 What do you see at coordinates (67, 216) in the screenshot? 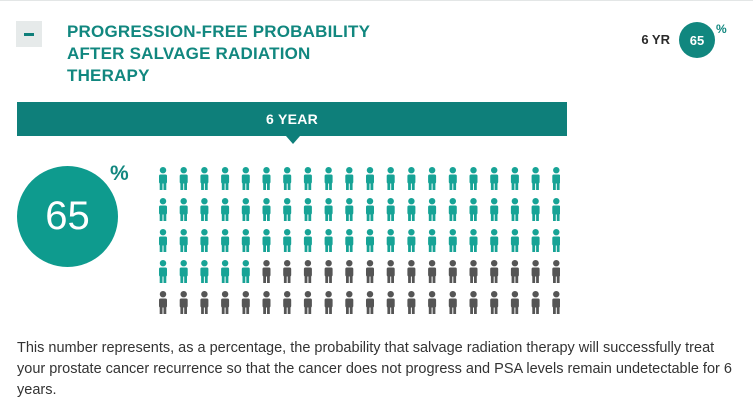
I see `result-value-circle: 65` at bounding box center [67, 216].